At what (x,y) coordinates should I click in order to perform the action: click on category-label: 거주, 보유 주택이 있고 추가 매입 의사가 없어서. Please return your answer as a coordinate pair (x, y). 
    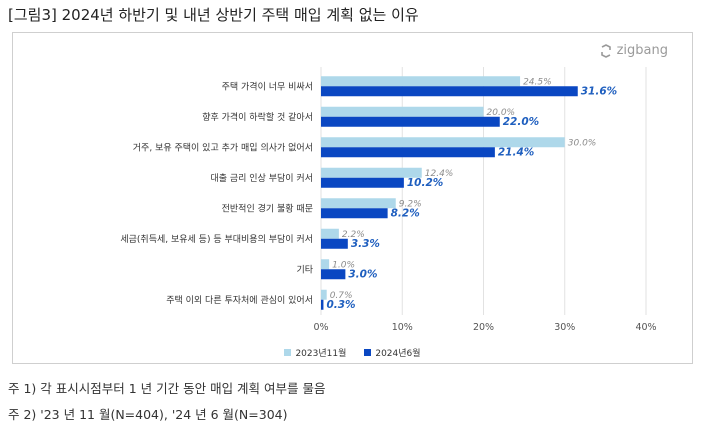
    Looking at the image, I should click on (223, 147).